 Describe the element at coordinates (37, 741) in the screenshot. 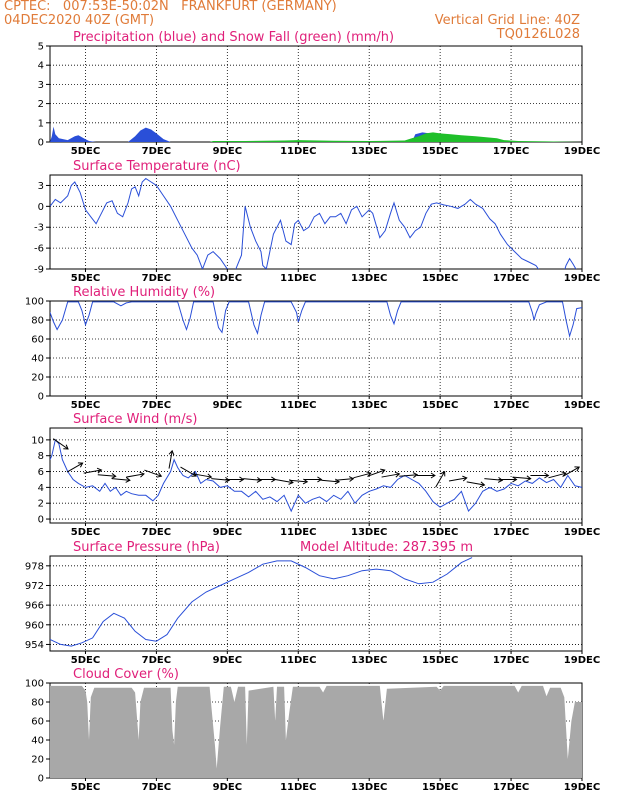

I see `cloud-ytick-label: 40` at that location.